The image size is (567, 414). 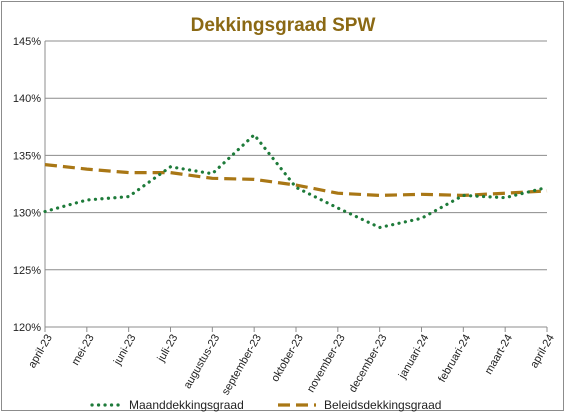 What do you see at coordinates (83, 349) in the screenshot?
I see `x-tick-label: mei-23` at bounding box center [83, 349].